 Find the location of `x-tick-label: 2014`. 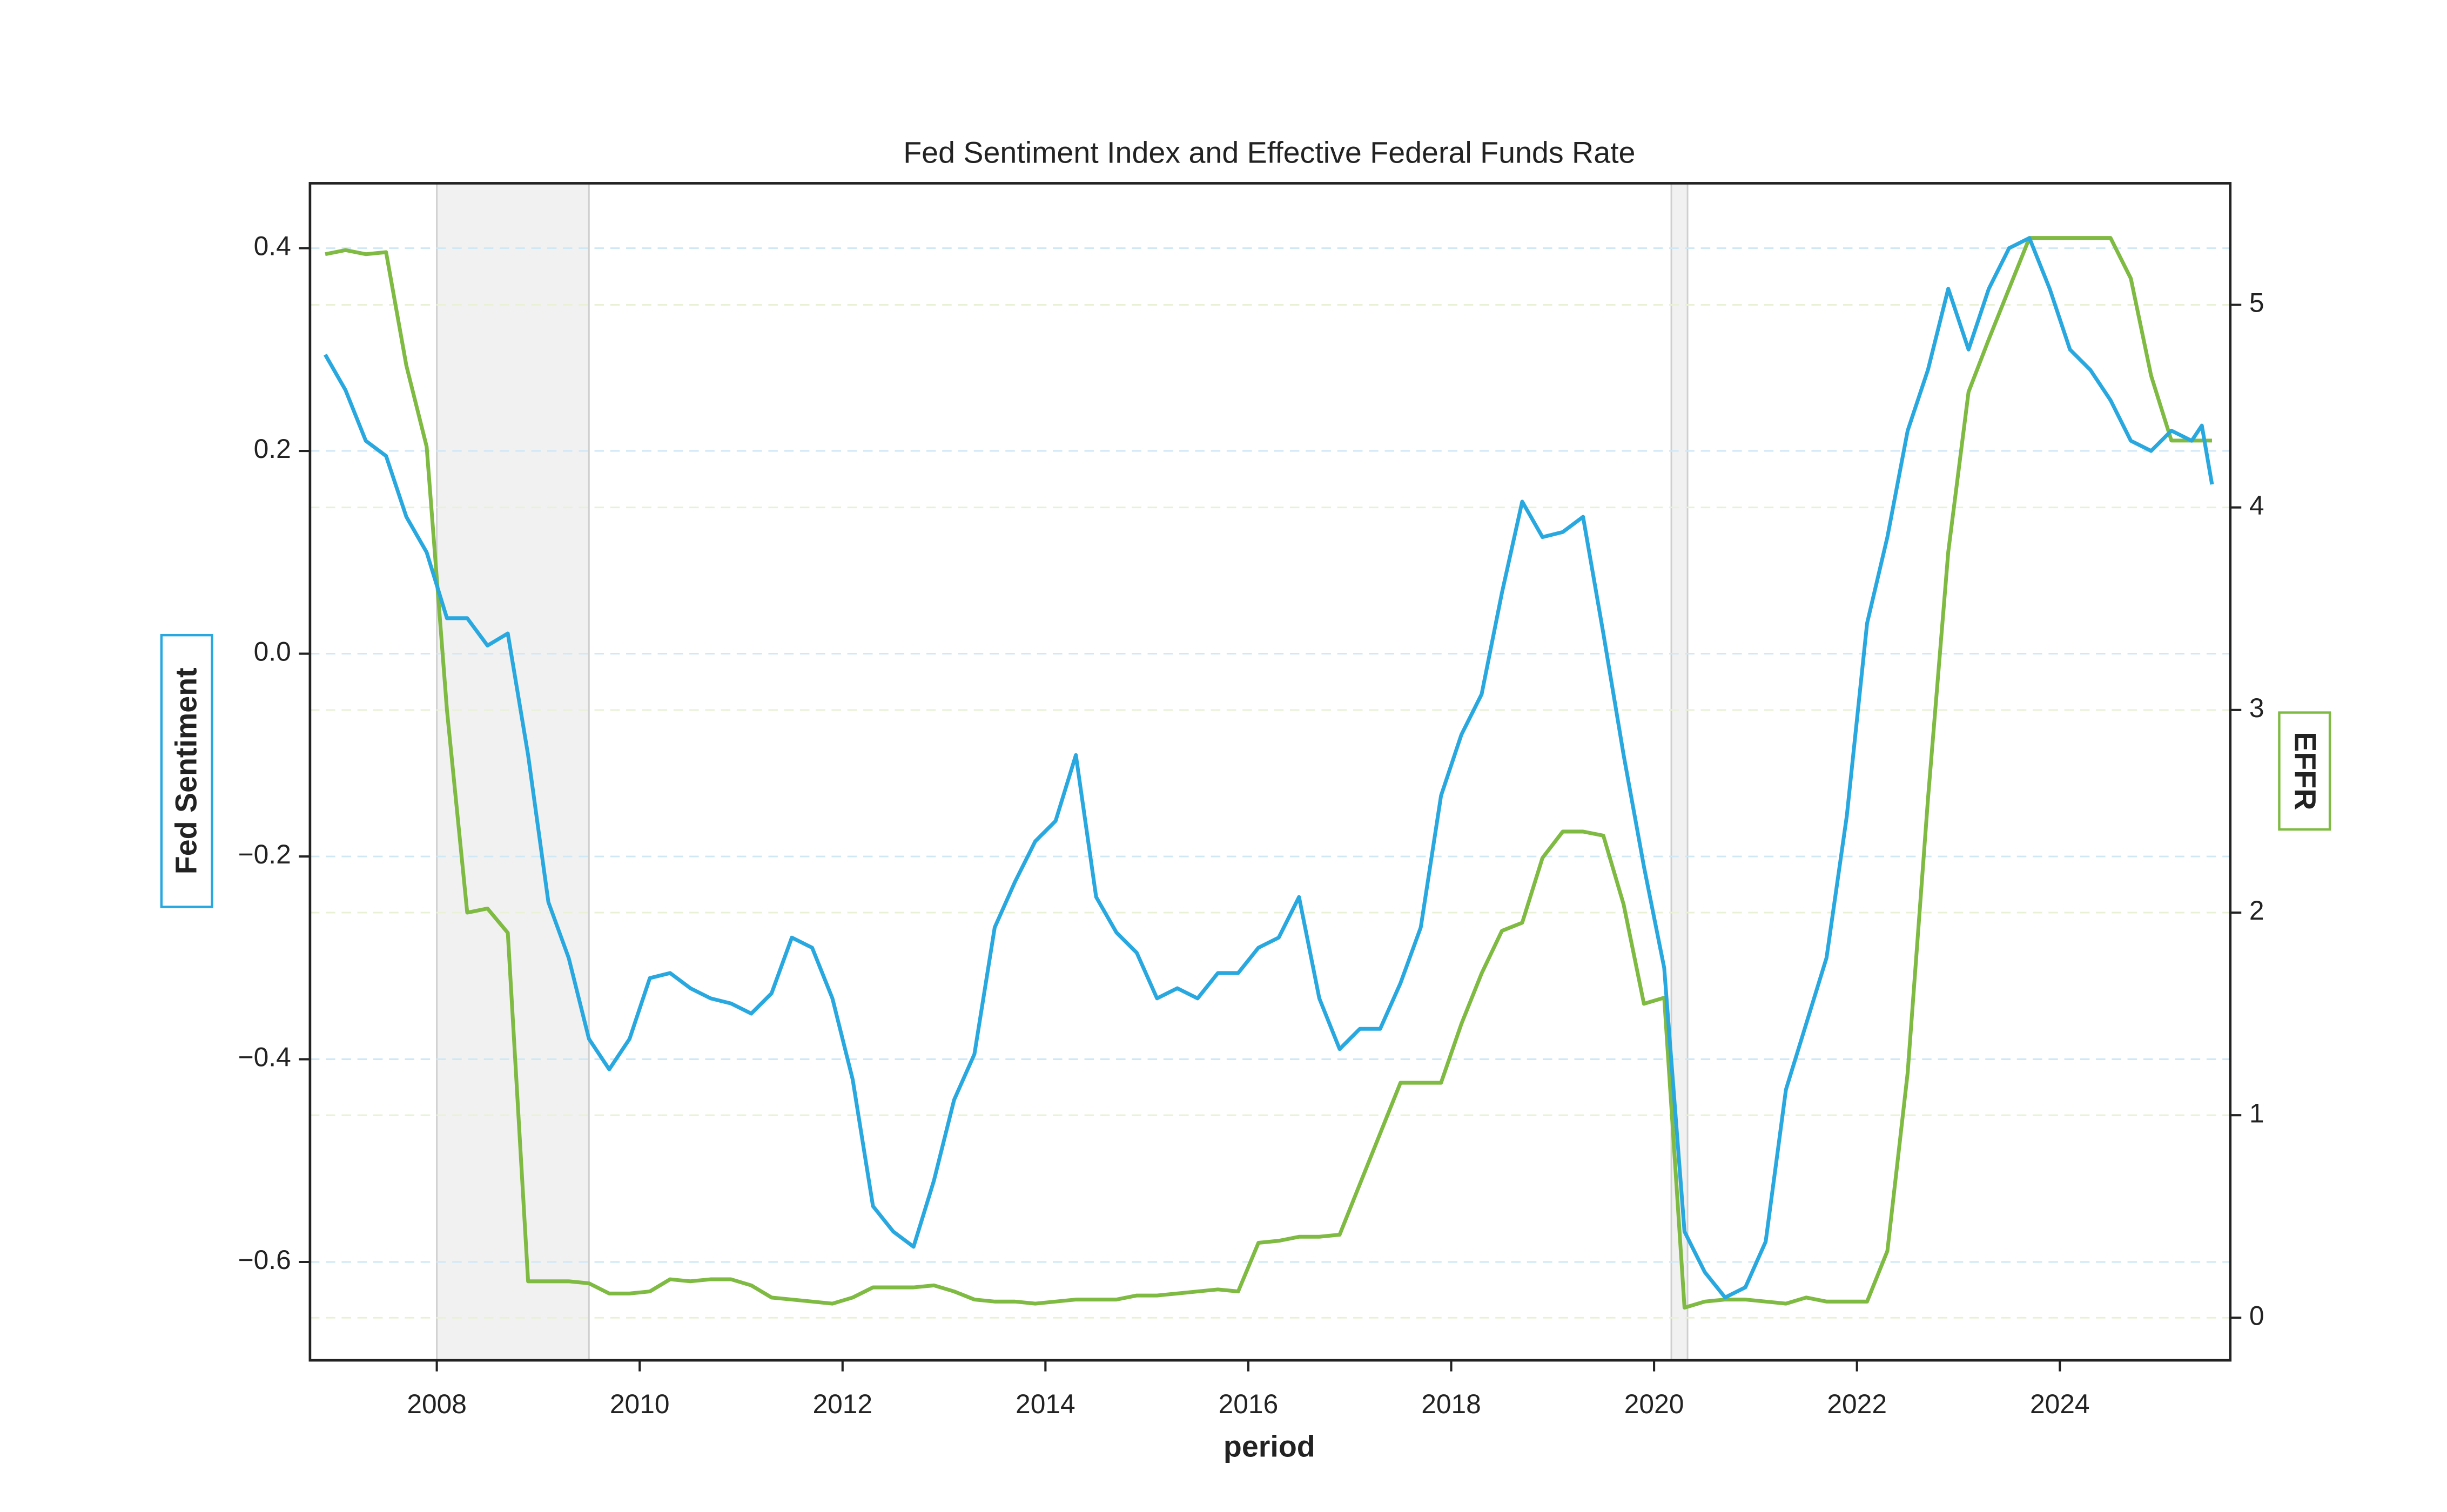

x-tick-label: 2014 is located at coordinates (1045, 1404).